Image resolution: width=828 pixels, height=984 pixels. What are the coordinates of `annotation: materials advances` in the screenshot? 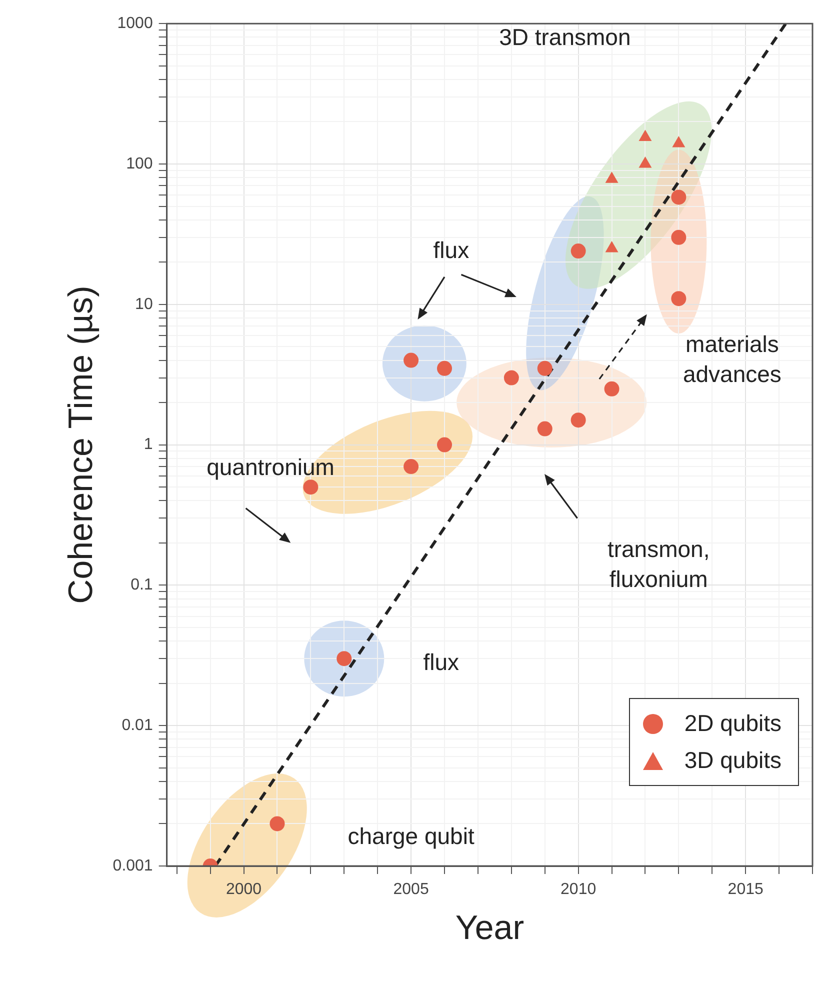 It's located at (732, 360).